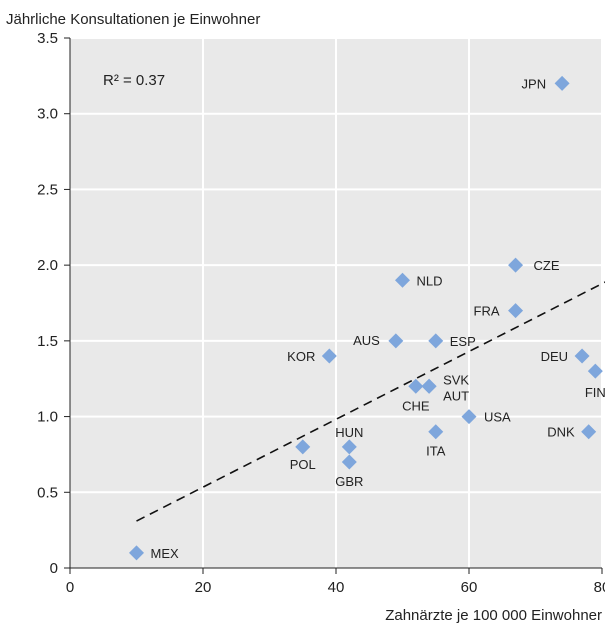  What do you see at coordinates (47, 341) in the screenshot?
I see `y-tick-label: 1.5` at bounding box center [47, 341].